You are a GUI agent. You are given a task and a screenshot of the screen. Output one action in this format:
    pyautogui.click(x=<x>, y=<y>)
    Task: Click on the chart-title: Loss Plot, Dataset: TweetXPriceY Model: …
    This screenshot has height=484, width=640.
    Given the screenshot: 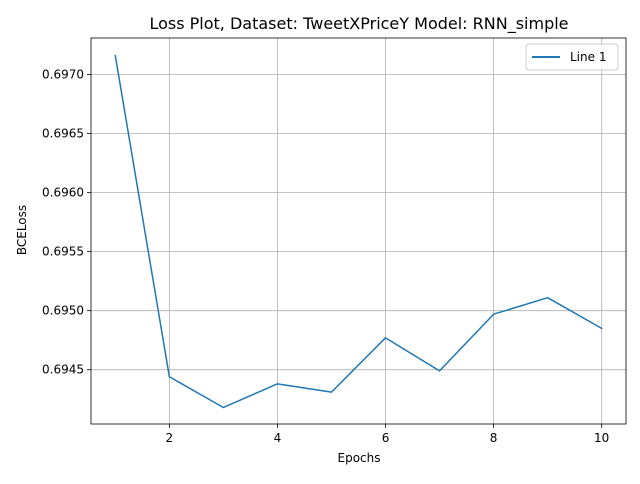 What is the action you would take?
    pyautogui.click(x=358, y=24)
    